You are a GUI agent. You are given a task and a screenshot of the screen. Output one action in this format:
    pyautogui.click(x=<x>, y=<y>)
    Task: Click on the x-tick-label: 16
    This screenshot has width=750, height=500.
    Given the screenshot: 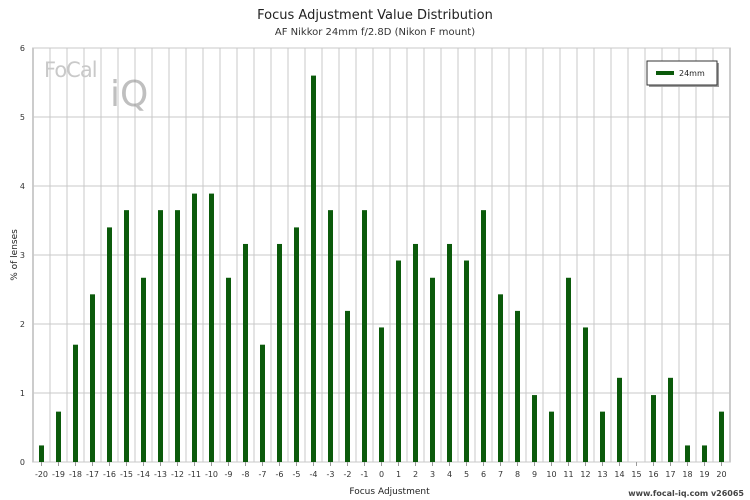 What is the action you would take?
    pyautogui.click(x=653, y=474)
    